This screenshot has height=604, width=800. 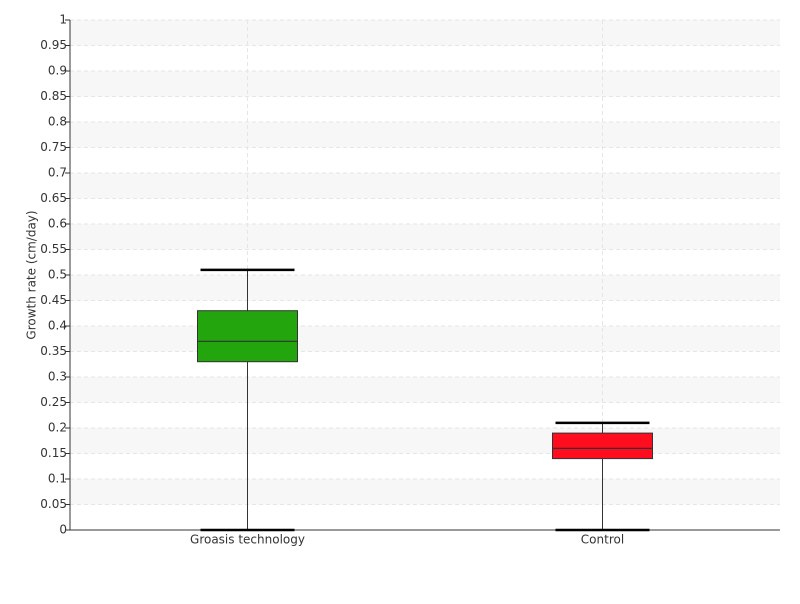 I want to click on y-tick-label: 0.05, so click(x=53, y=504).